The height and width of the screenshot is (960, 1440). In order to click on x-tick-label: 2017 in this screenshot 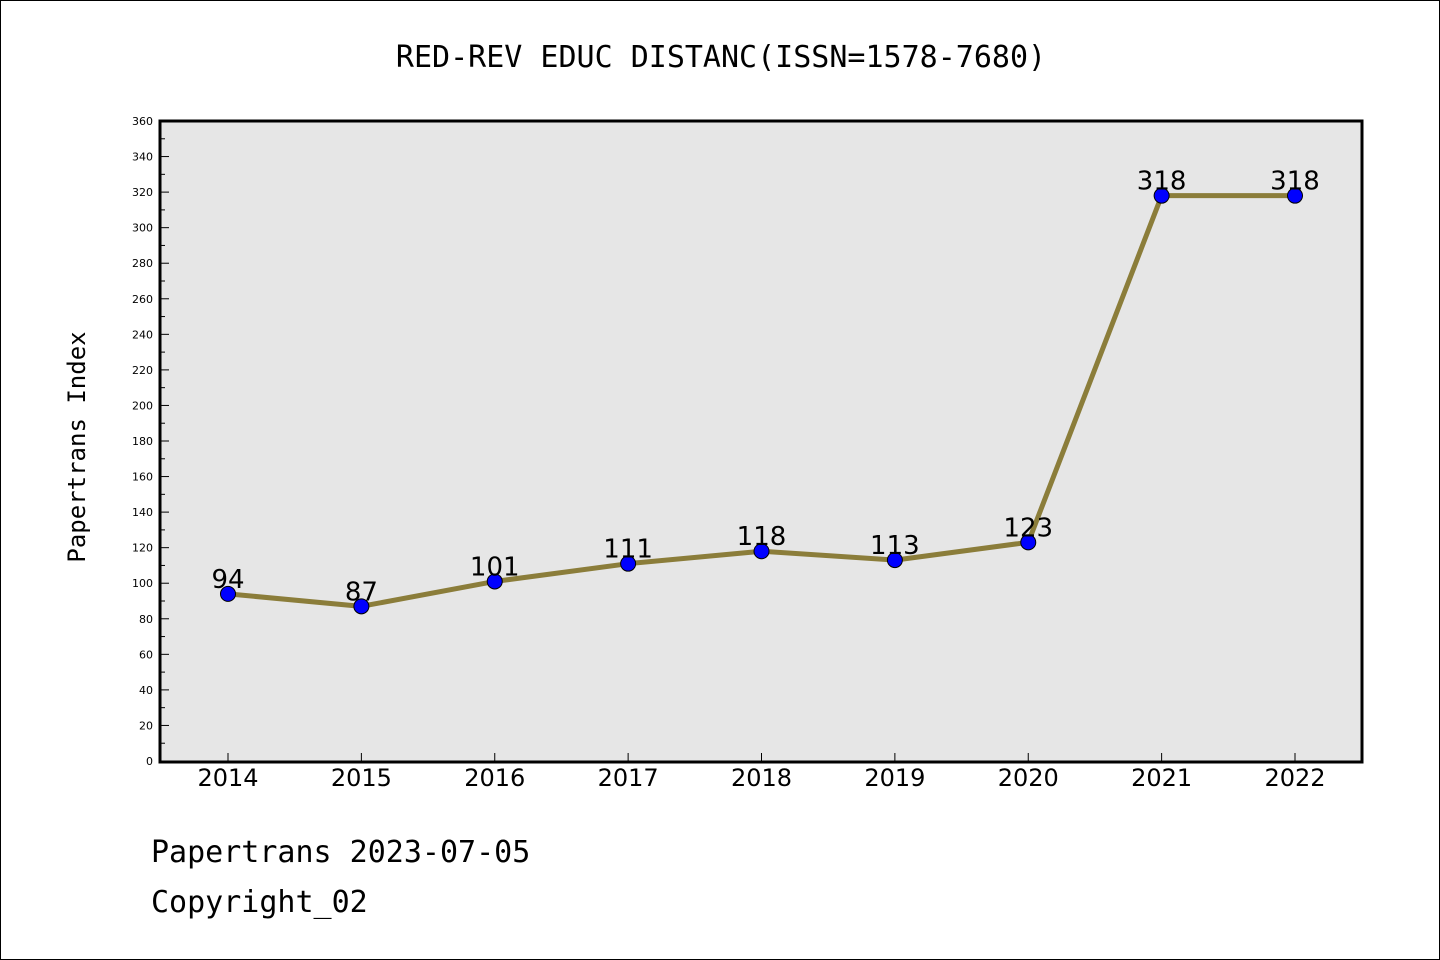, I will do `click(628, 778)`.